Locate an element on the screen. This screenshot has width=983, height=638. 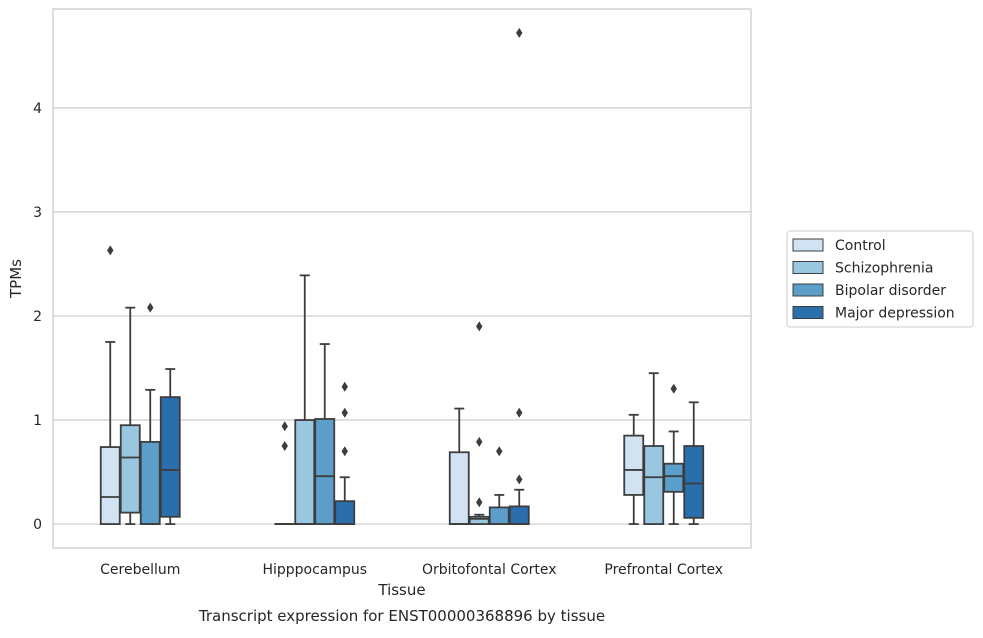
legend-label: Control is located at coordinates (860, 246).